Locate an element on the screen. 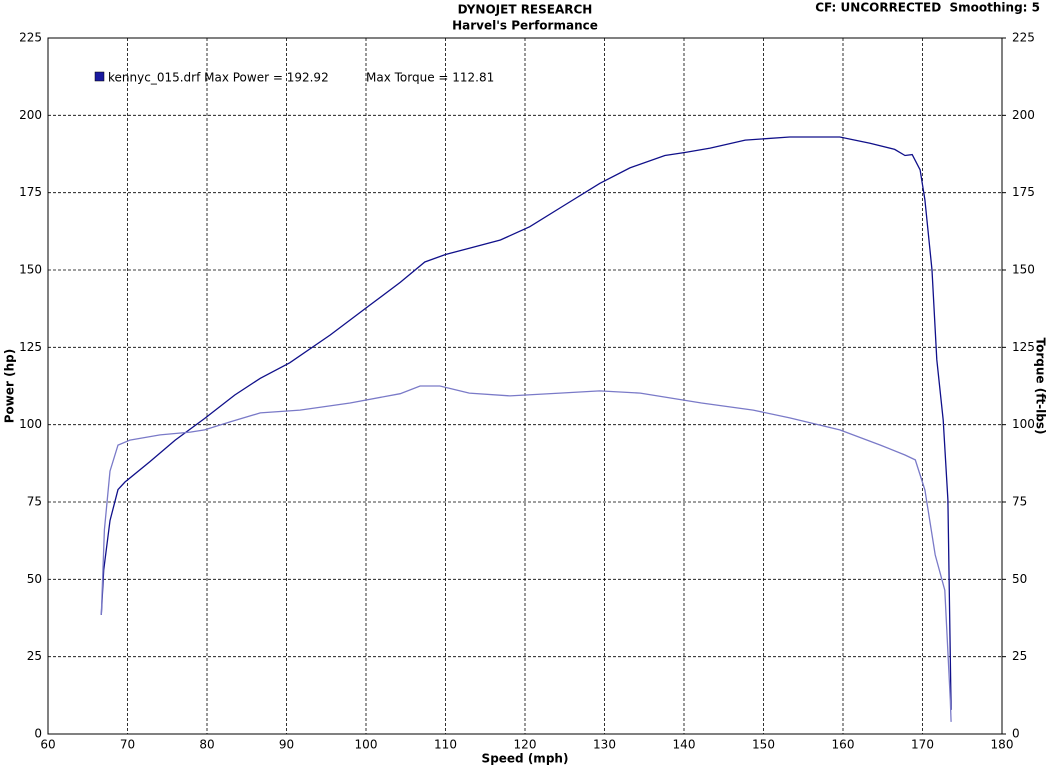  y2-tick-label: 175 is located at coordinates (1023, 192).